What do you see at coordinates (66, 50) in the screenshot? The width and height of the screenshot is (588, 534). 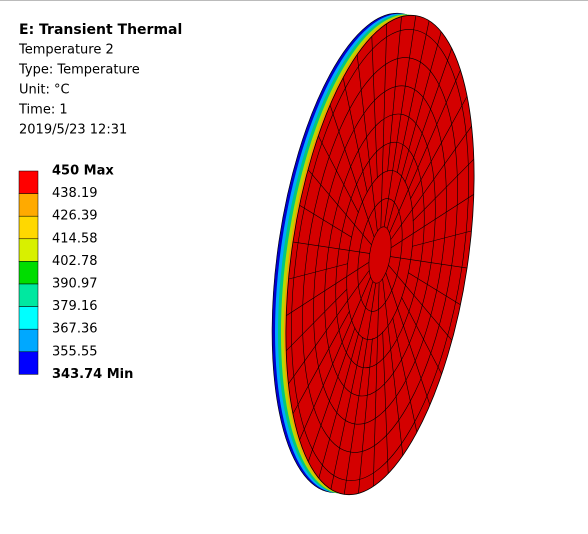 I see `header-line: Temperature 2` at bounding box center [66, 50].